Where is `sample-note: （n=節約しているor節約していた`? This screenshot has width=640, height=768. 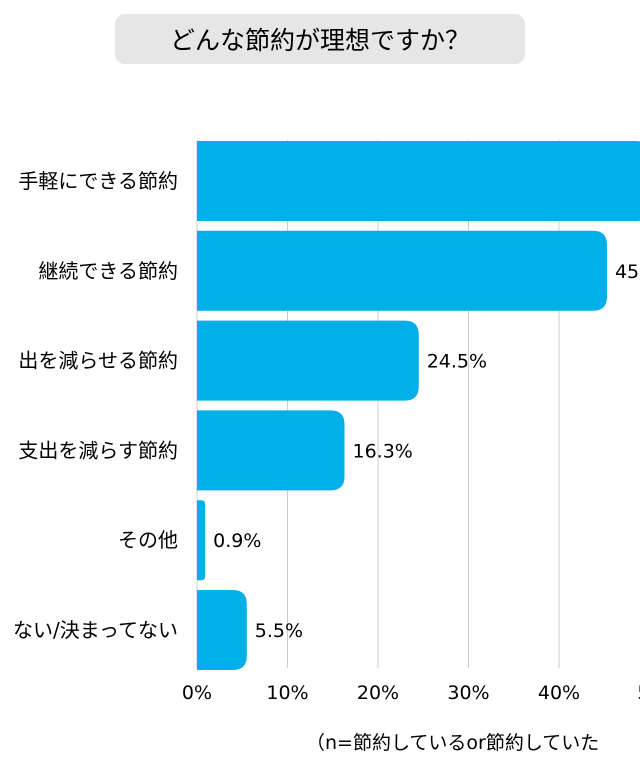
sample-note: （n=節約しているor節約していた is located at coordinates (453, 743).